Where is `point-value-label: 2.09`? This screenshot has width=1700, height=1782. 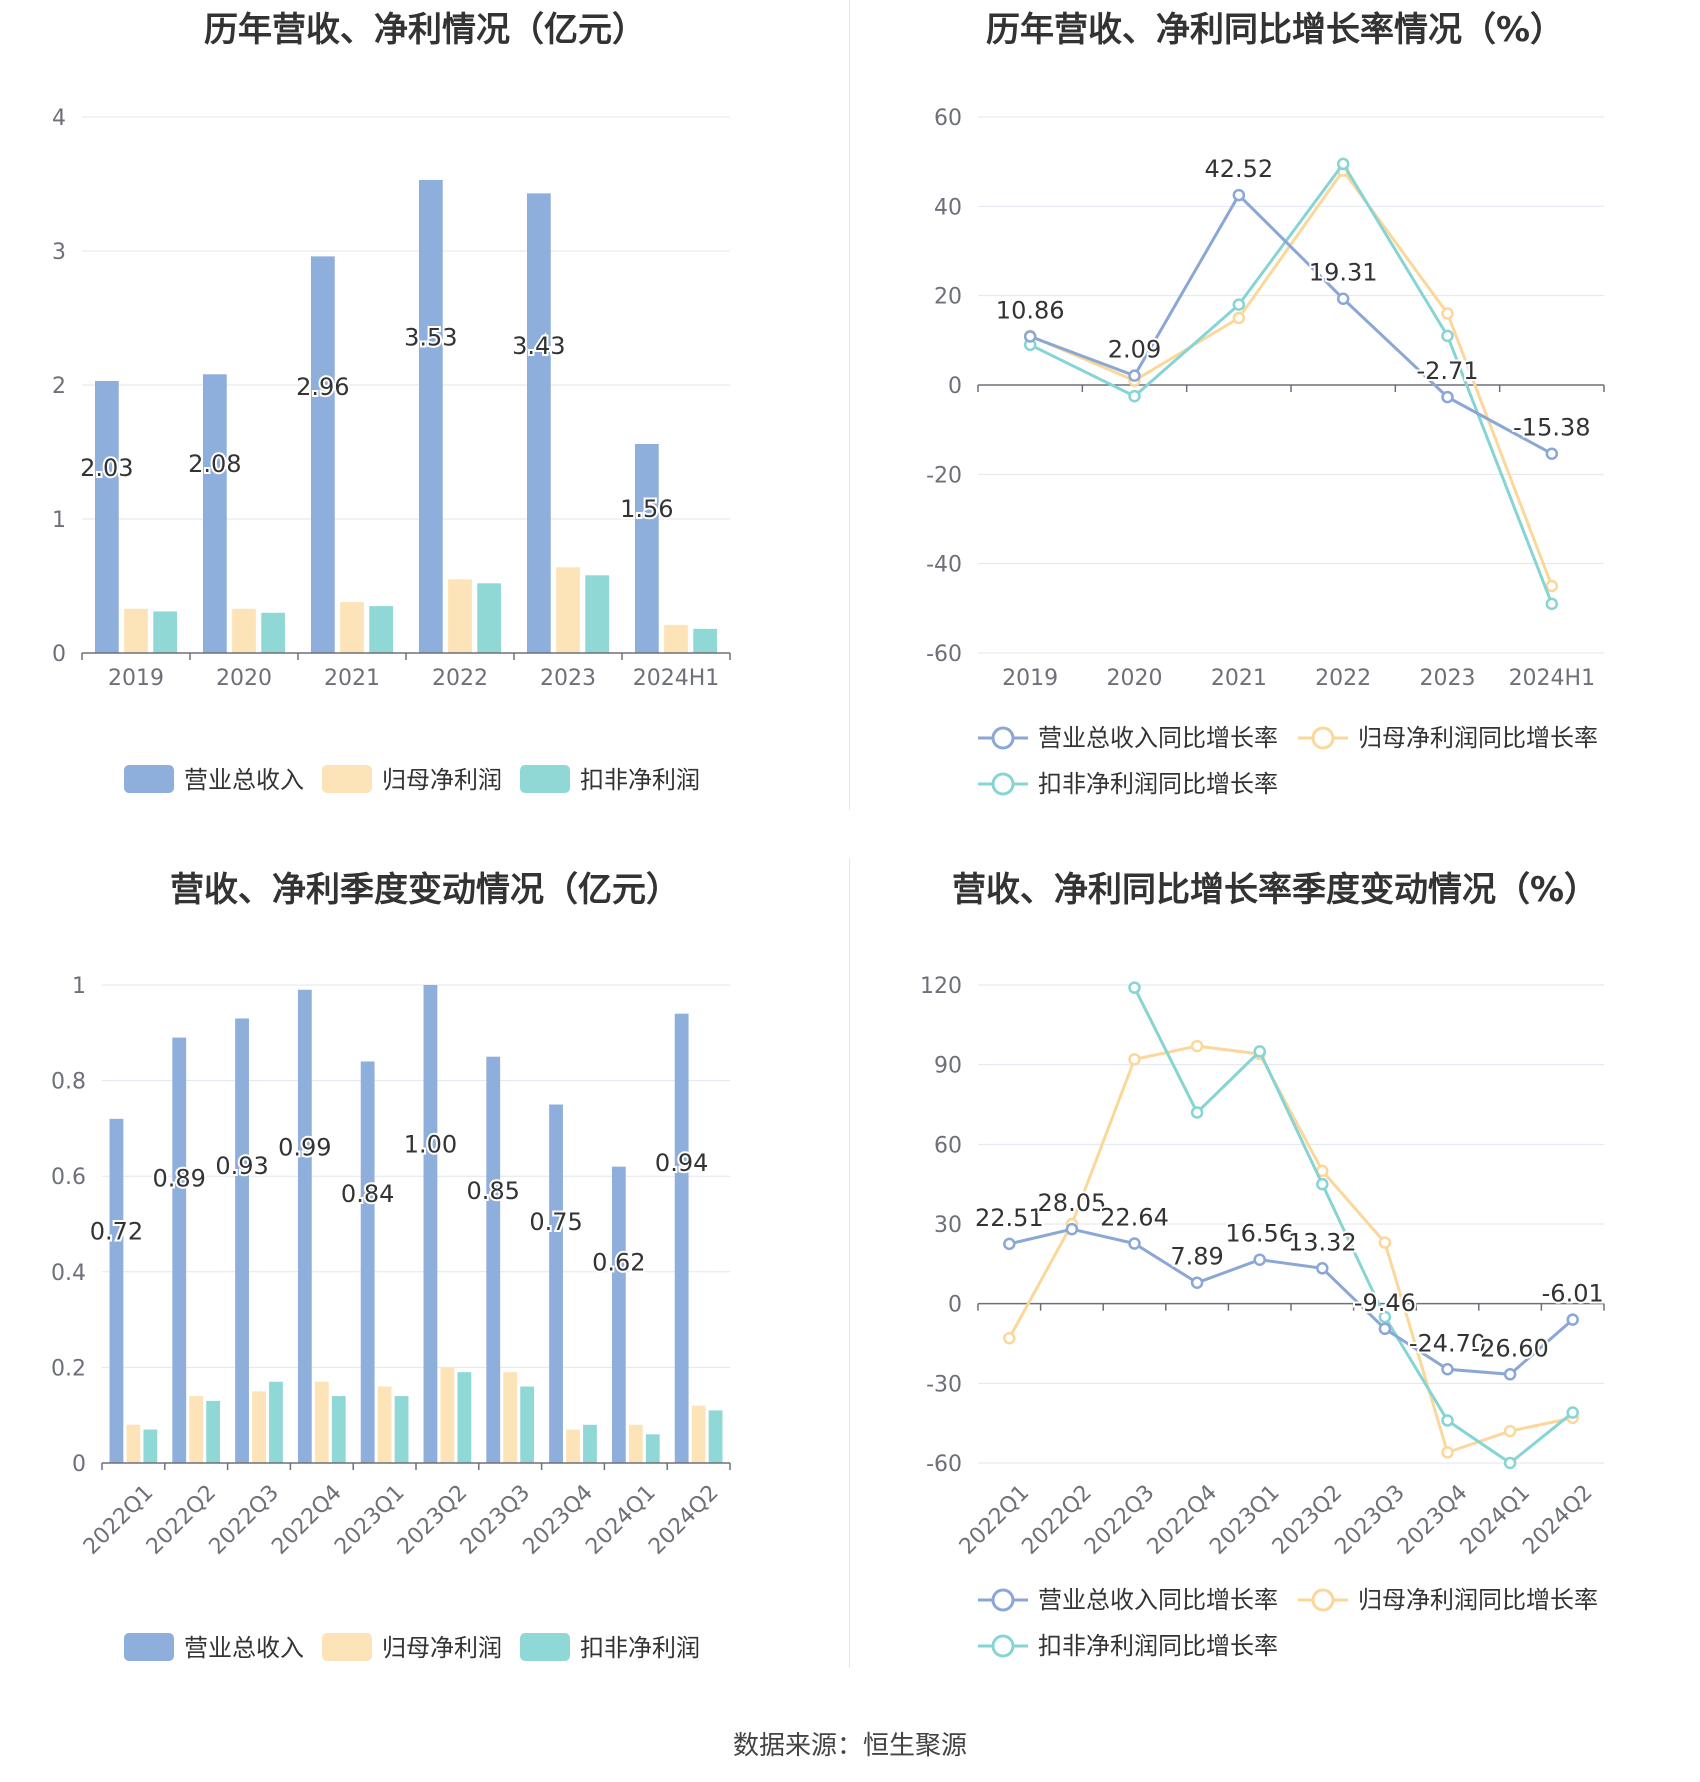 point-value-label: 2.09 is located at coordinates (1134, 350).